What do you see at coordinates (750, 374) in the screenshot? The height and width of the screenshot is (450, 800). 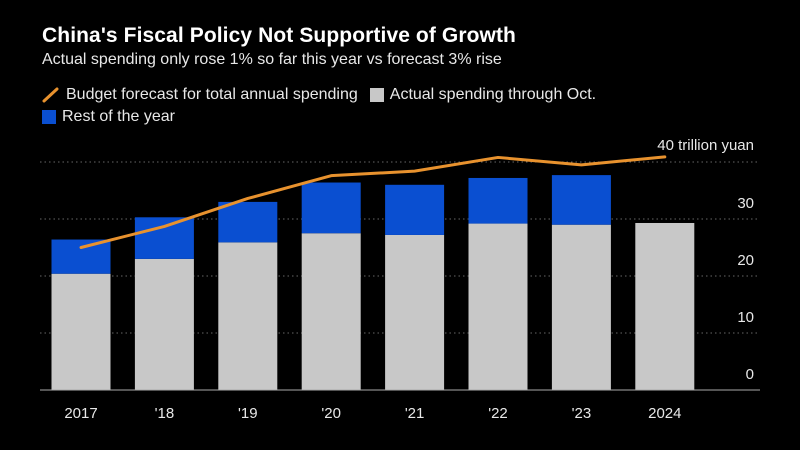 I see `y-tick-label: 0` at bounding box center [750, 374].